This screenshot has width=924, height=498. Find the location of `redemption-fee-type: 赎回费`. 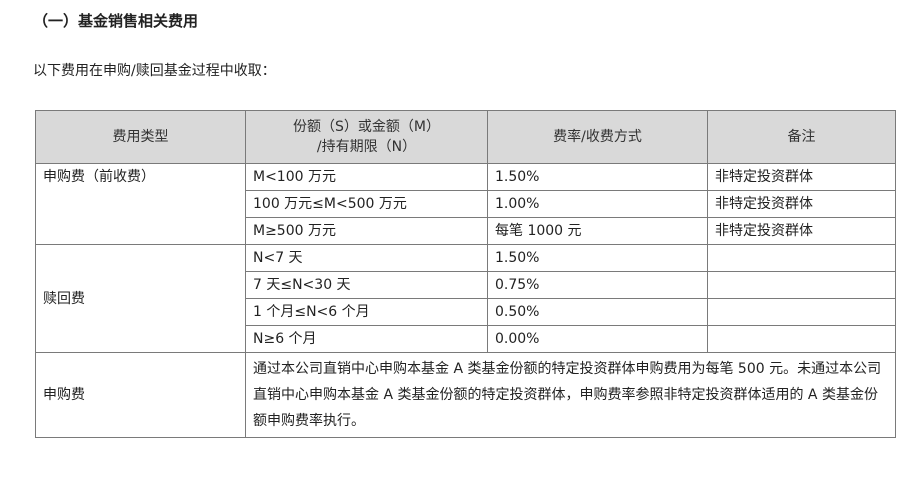

redemption-fee-type: 赎回费 is located at coordinates (140, 298).